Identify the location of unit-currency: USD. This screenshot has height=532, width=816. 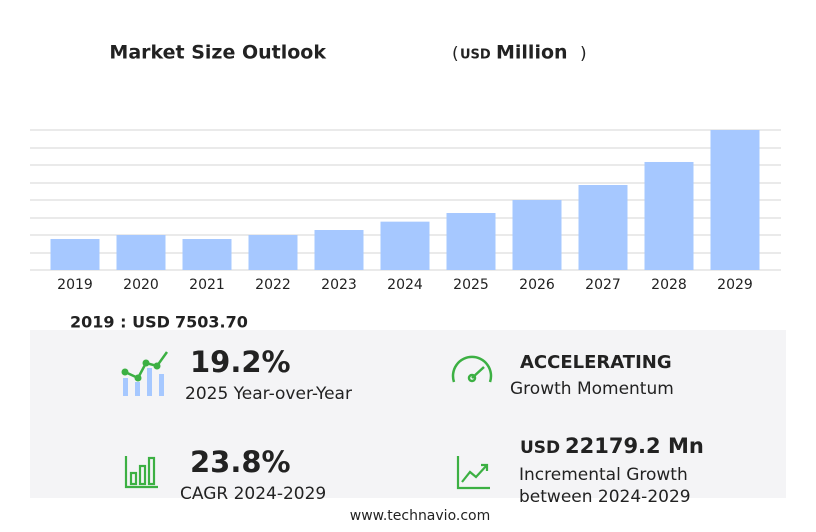
(475, 55).